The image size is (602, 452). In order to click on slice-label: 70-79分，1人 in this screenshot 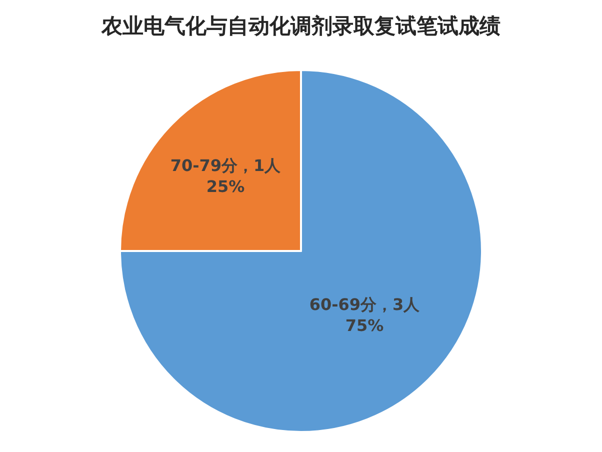, I will do `click(226, 166)`.